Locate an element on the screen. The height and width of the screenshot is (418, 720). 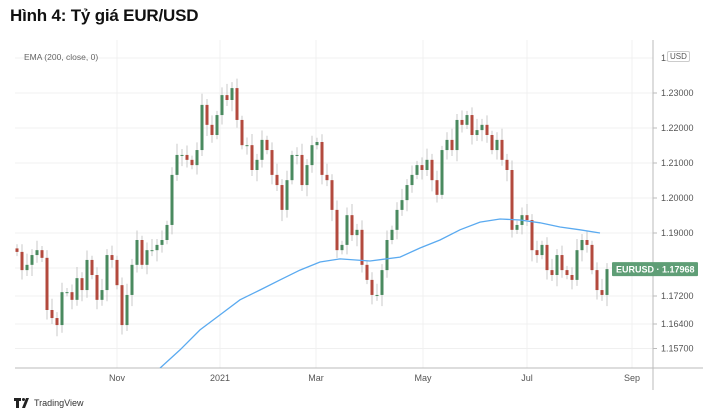
last-price-tag is located at coordinates (655, 269).